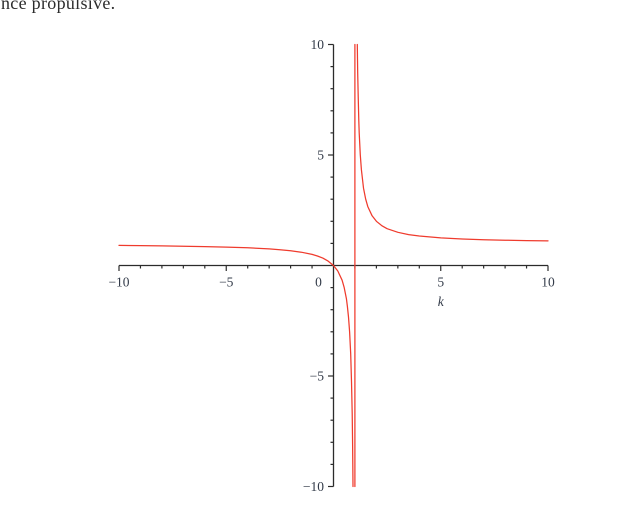 The width and height of the screenshot is (642, 517). What do you see at coordinates (118, 282) in the screenshot?
I see `x-tick-label: −10` at bounding box center [118, 282].